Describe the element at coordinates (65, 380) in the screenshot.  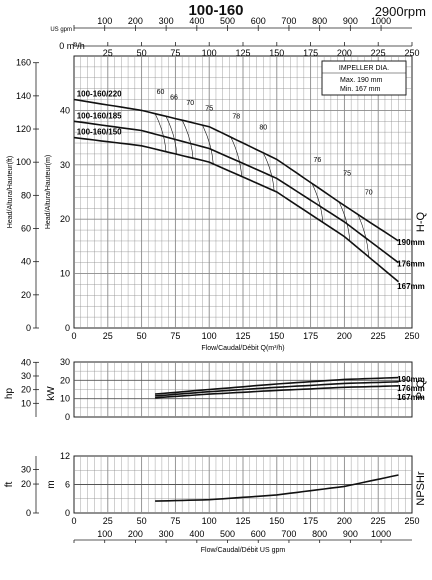
I see `pq-kw-tick-label: 20` at that location.